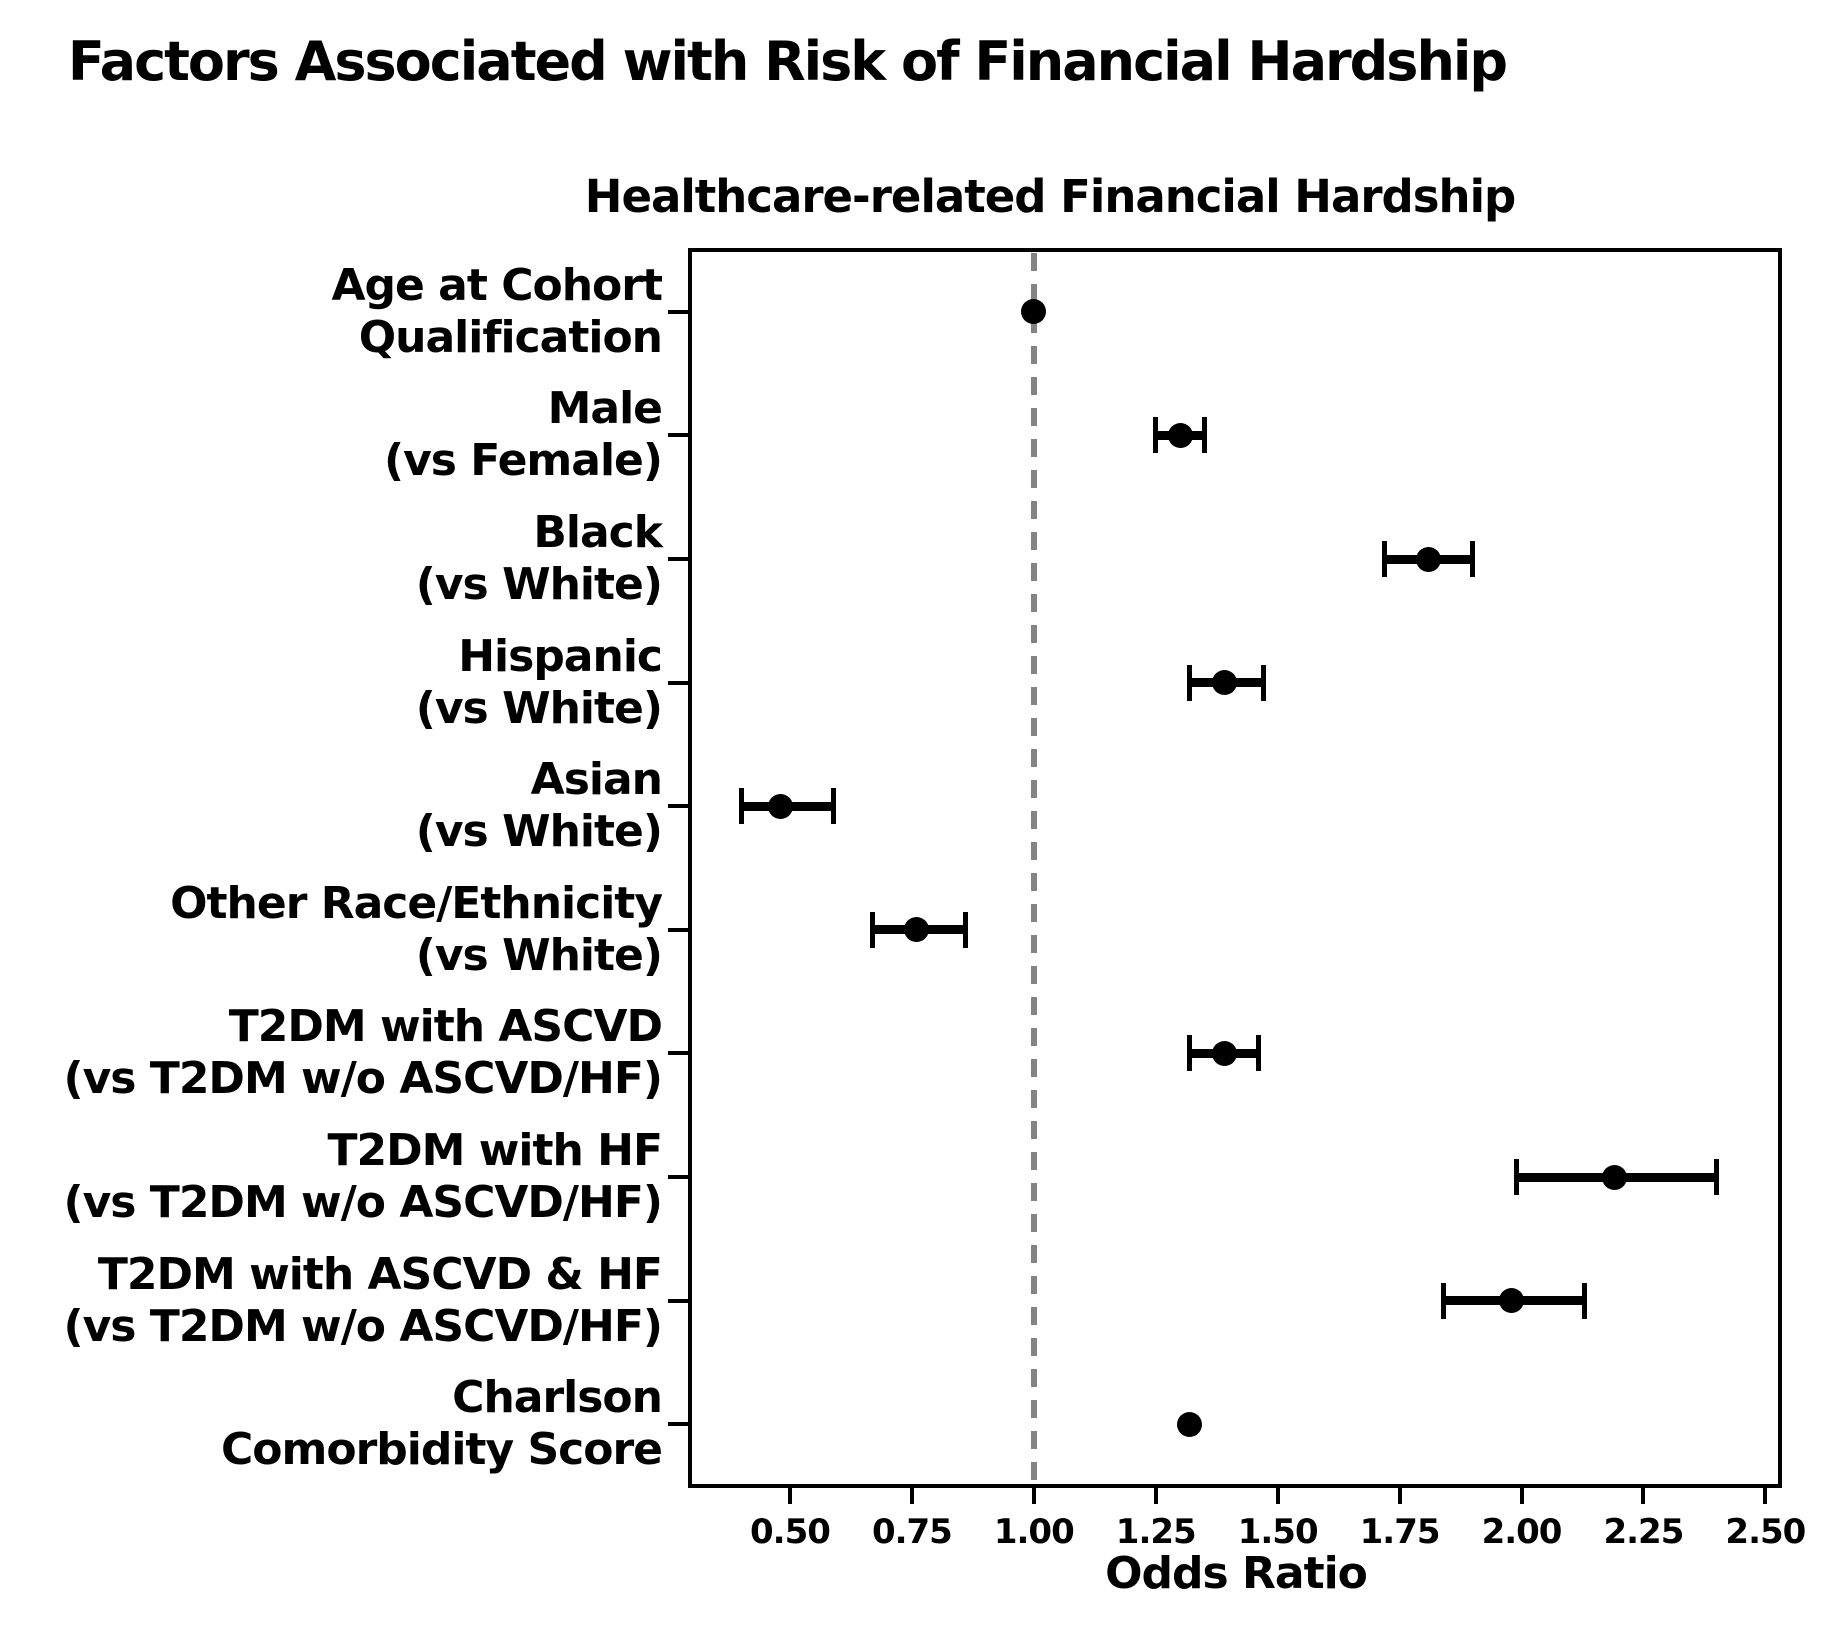  Describe the element at coordinates (331, 682) in the screenshot. I see `y-category-label: Hispanic (vs White)` at that location.